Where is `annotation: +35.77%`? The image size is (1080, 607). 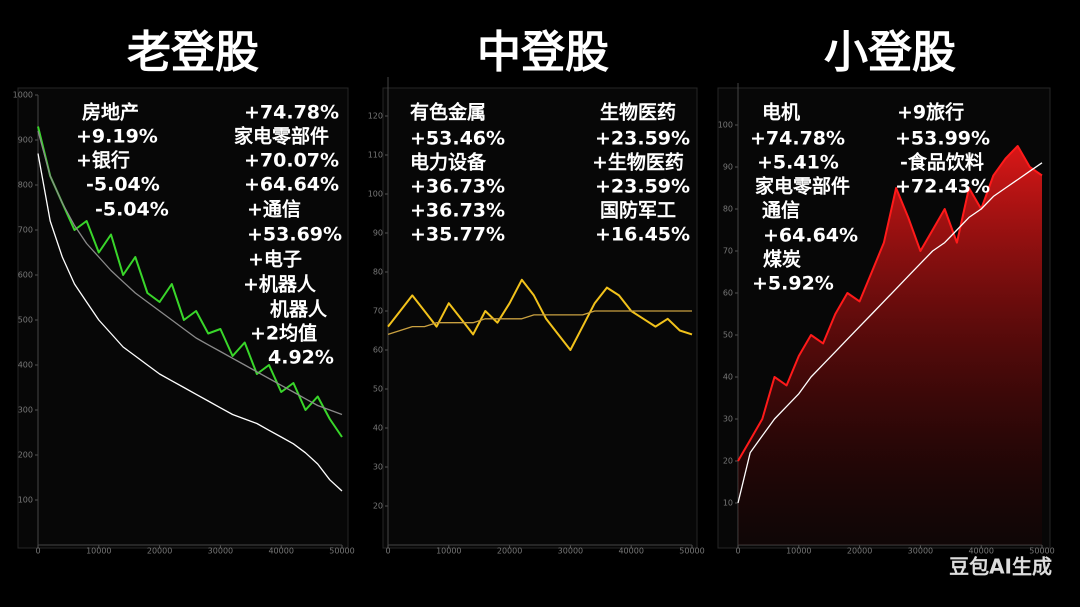 annotation: +35.77% is located at coordinates (457, 235).